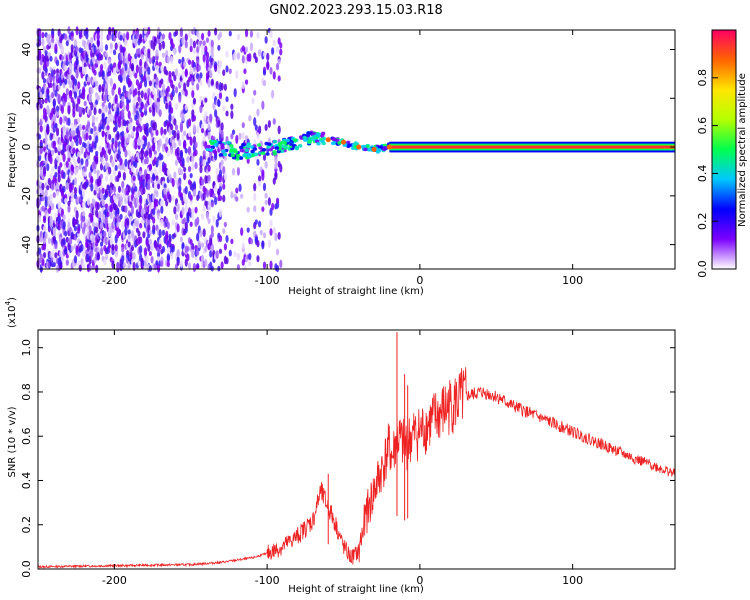 The image size is (750, 600). I want to click on ridge-point, so click(359, 147).